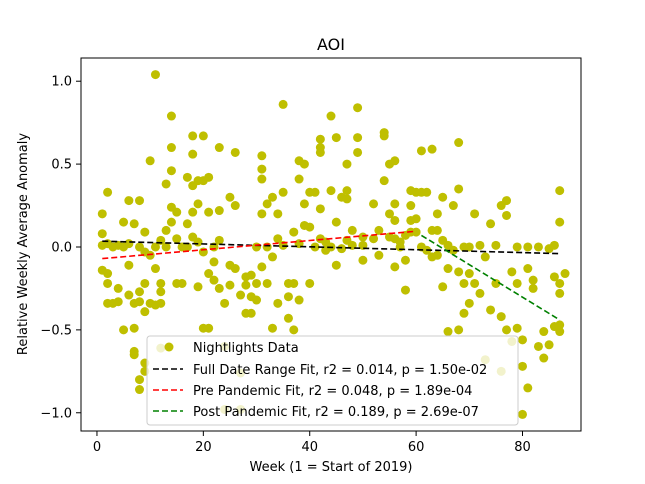  I want to click on x-tick-label: 80, so click(522, 447).